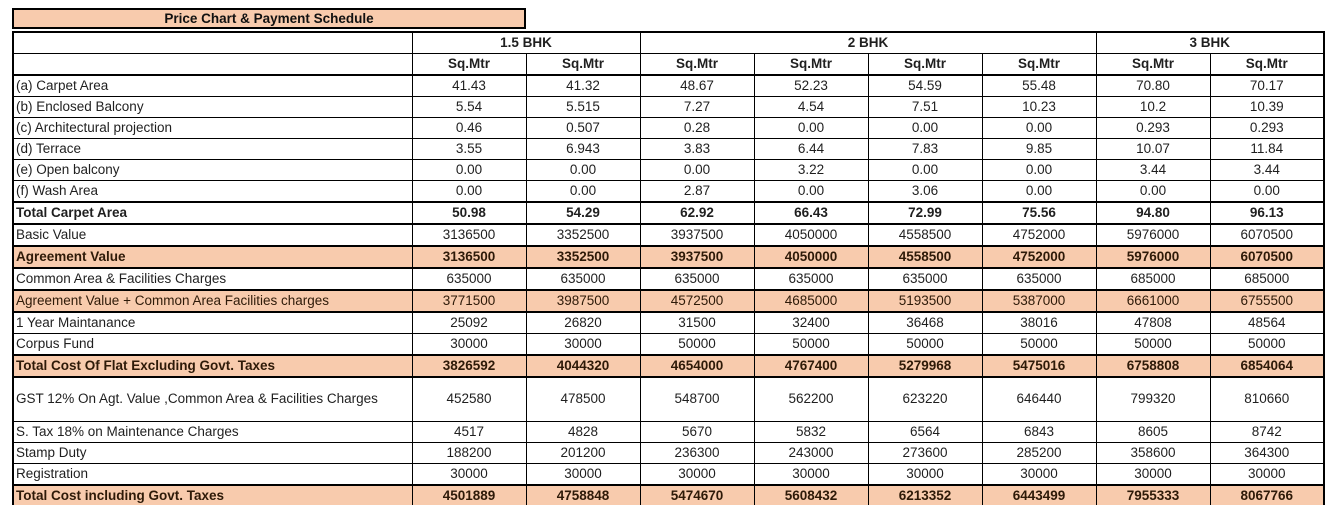 Image resolution: width=1336 pixels, height=505 pixels. I want to click on value-cell: 3937500, so click(697, 235).